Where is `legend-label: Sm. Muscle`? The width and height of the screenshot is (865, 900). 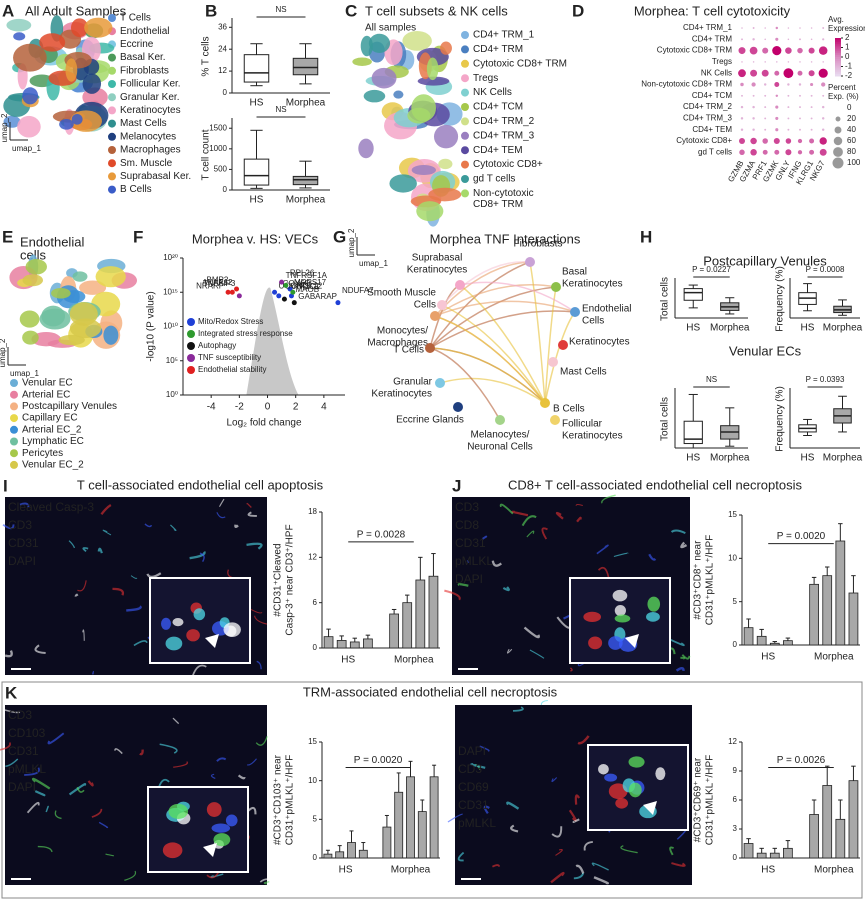 legend-label: Sm. Muscle is located at coordinates (146, 163).